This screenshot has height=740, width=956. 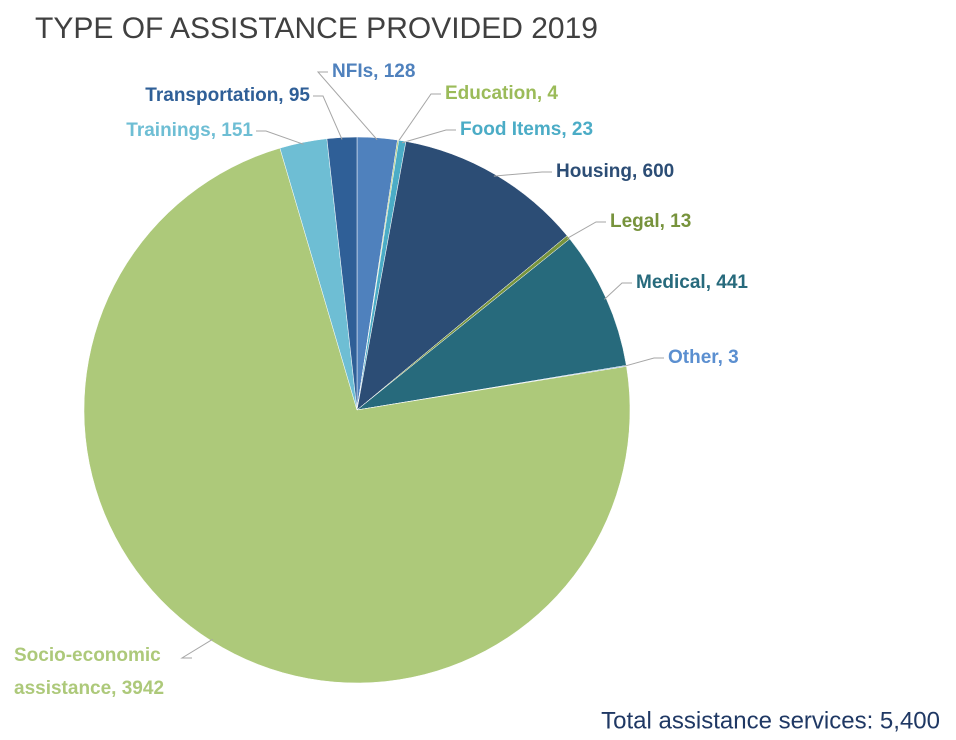 I want to click on data-label: Medical, 441, so click(x=692, y=282).